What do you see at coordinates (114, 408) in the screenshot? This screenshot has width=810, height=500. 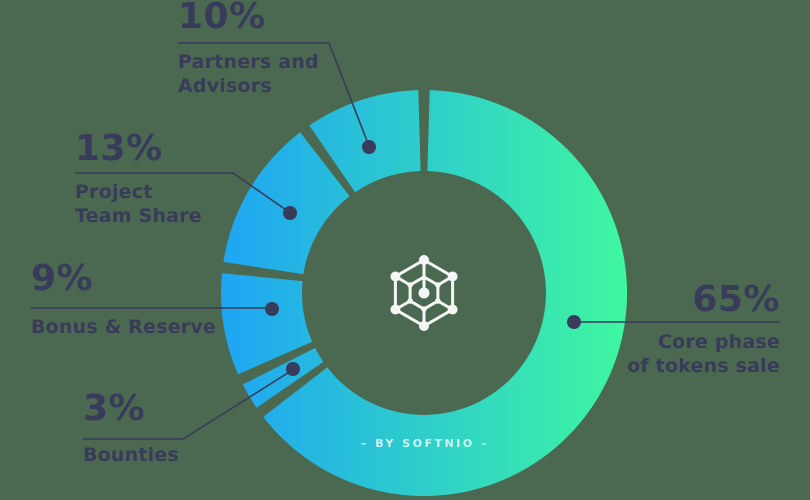 I see `callout-value-bounties: 3%` at bounding box center [114, 408].